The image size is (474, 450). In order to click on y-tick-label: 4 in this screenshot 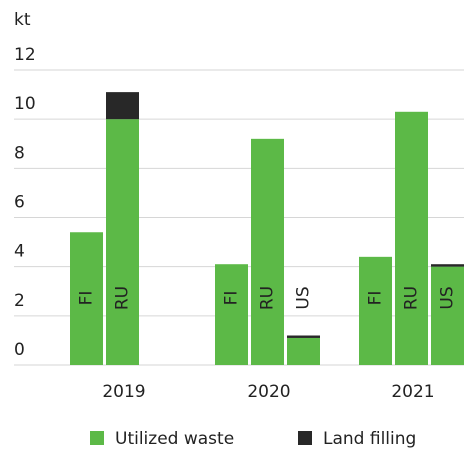, I will do `click(19, 252)`.